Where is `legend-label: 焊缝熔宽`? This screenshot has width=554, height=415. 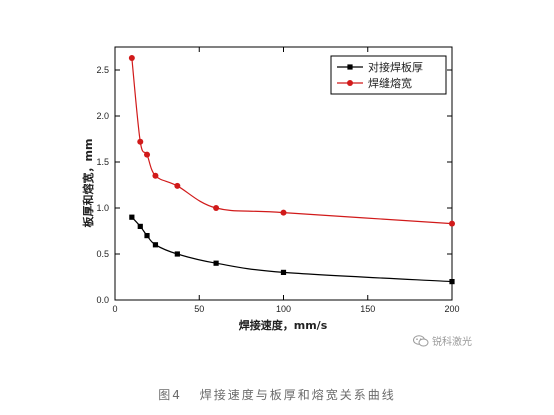 legend-label: 焊缝熔宽 is located at coordinates (390, 83).